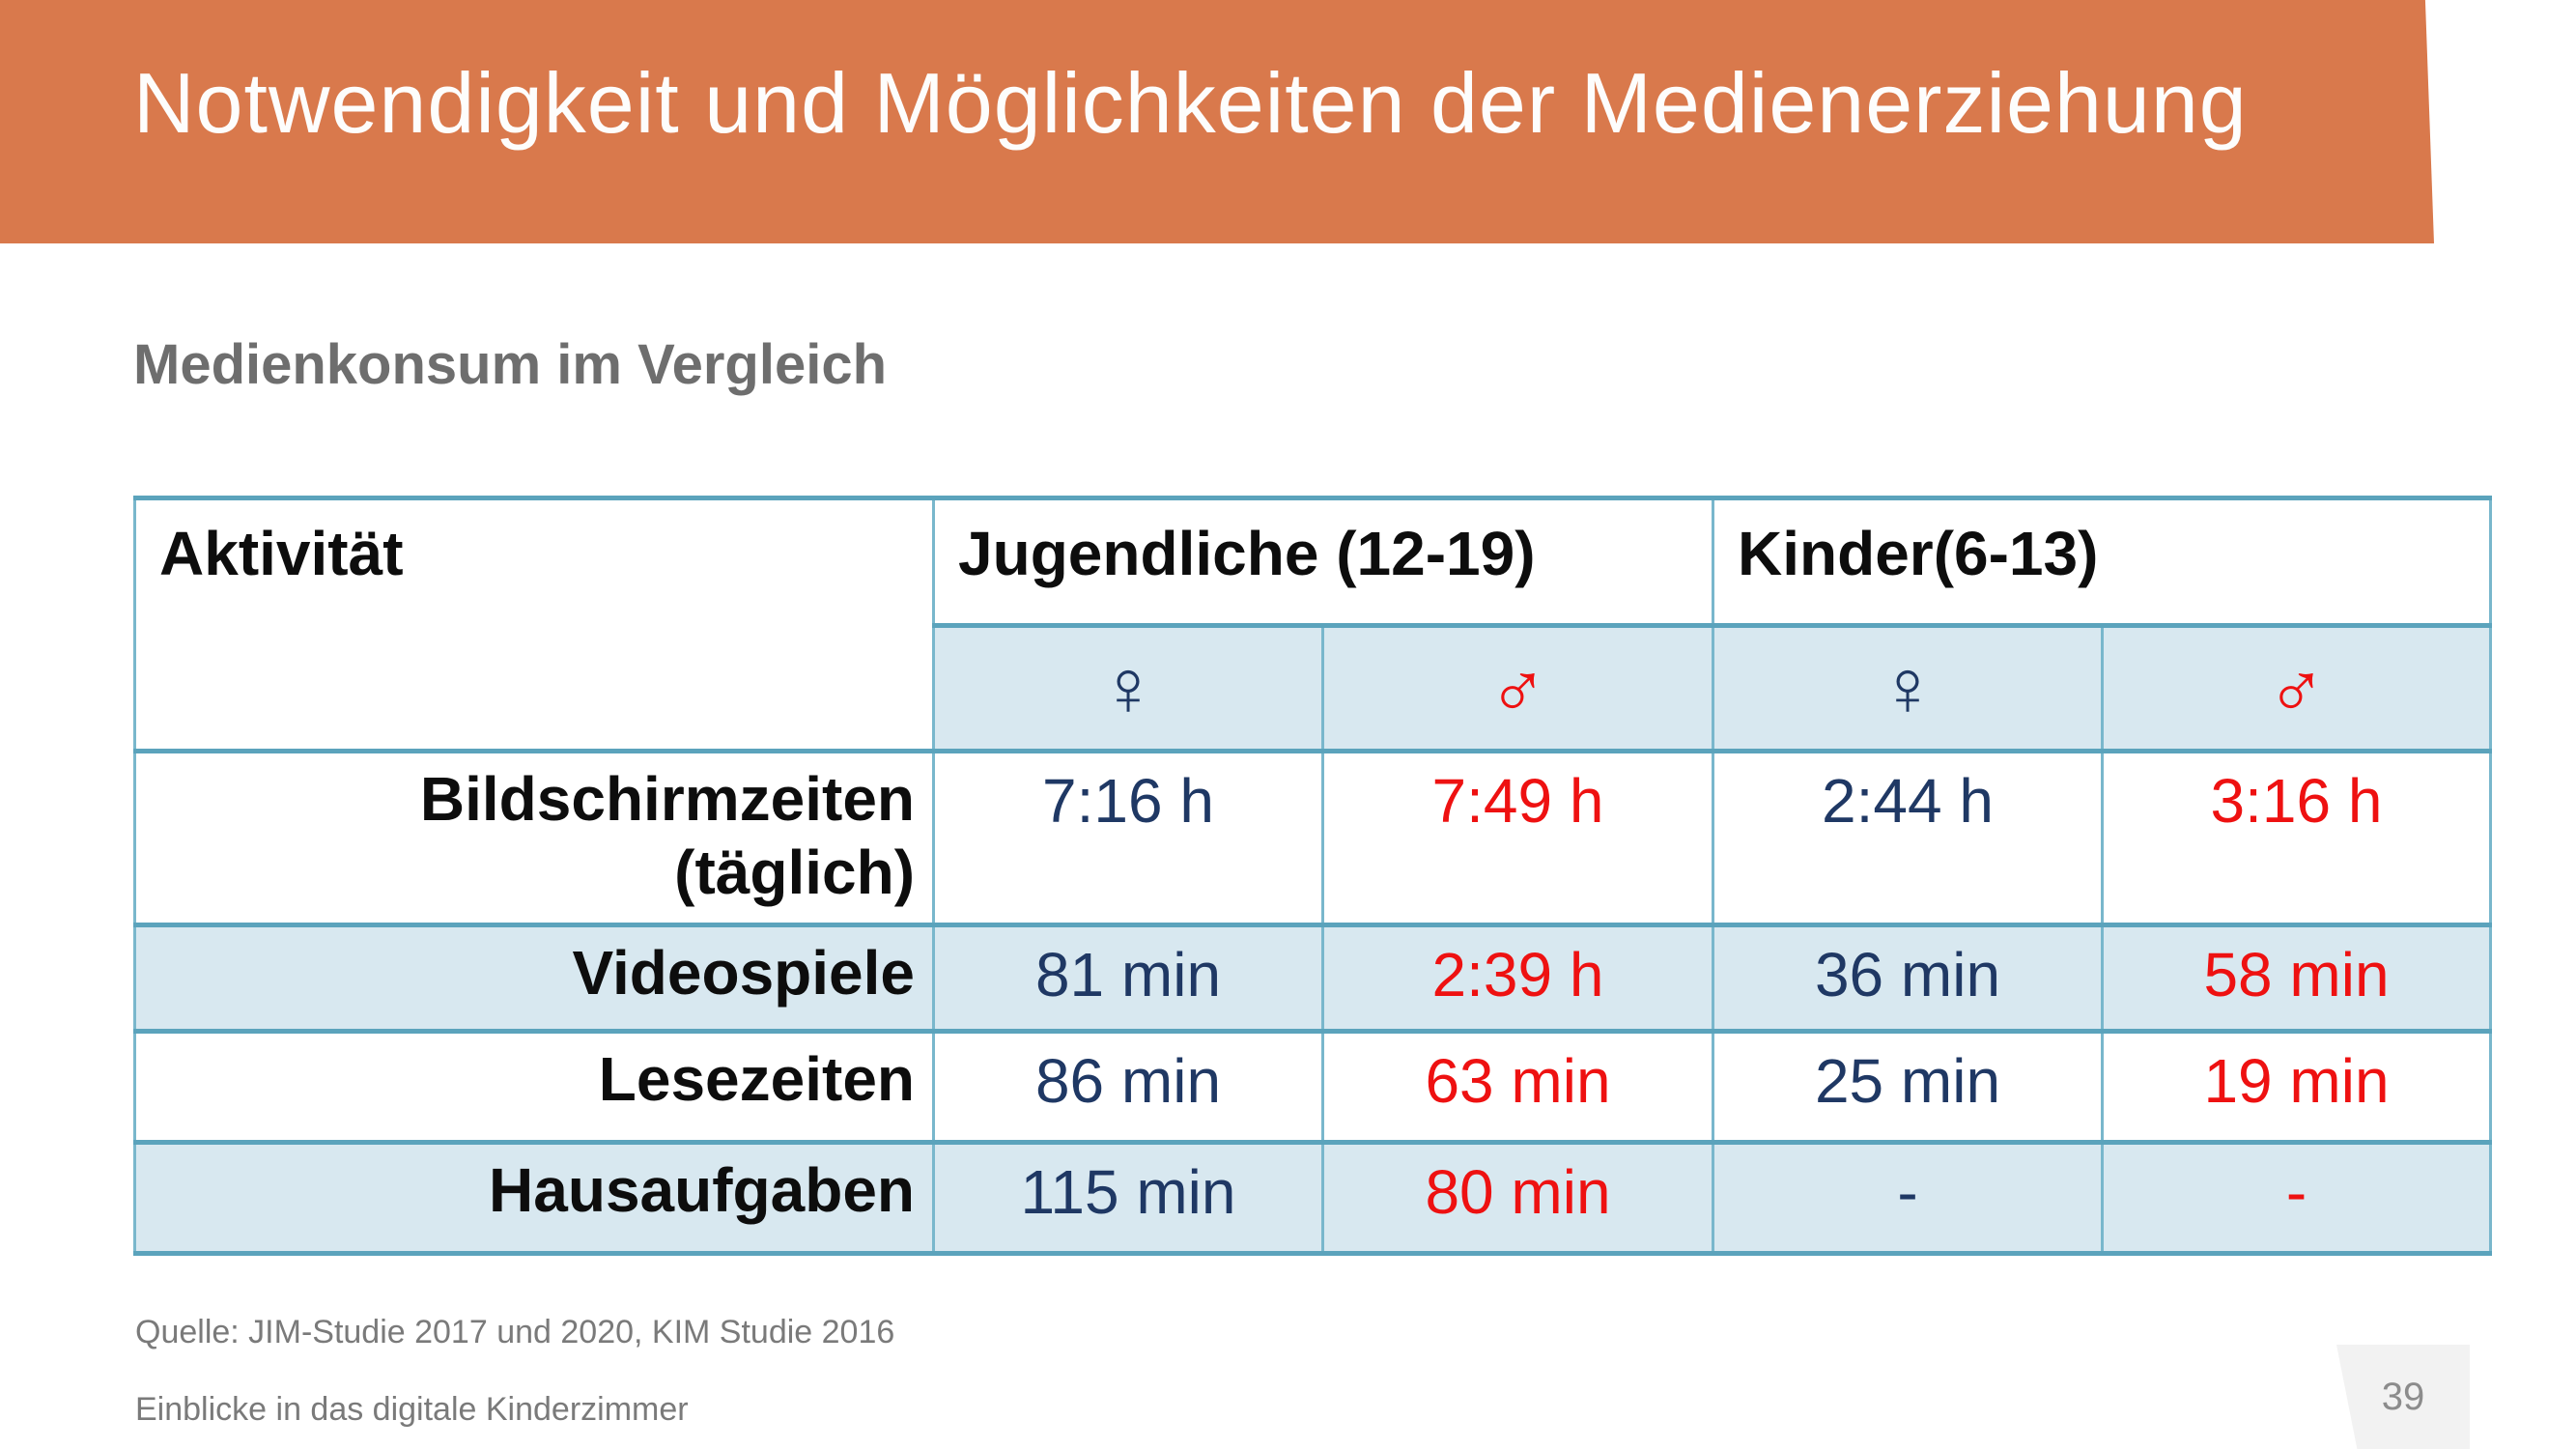  I want to click on gender-header-row: ♀ ♂ ♀ ♂, so click(1313, 688).